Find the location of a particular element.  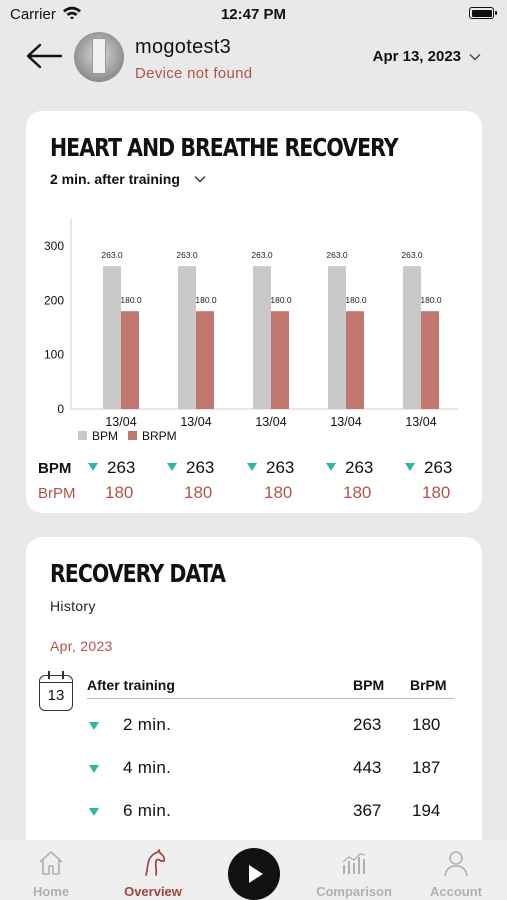

y-tick-label: 200 is located at coordinates (54, 300).